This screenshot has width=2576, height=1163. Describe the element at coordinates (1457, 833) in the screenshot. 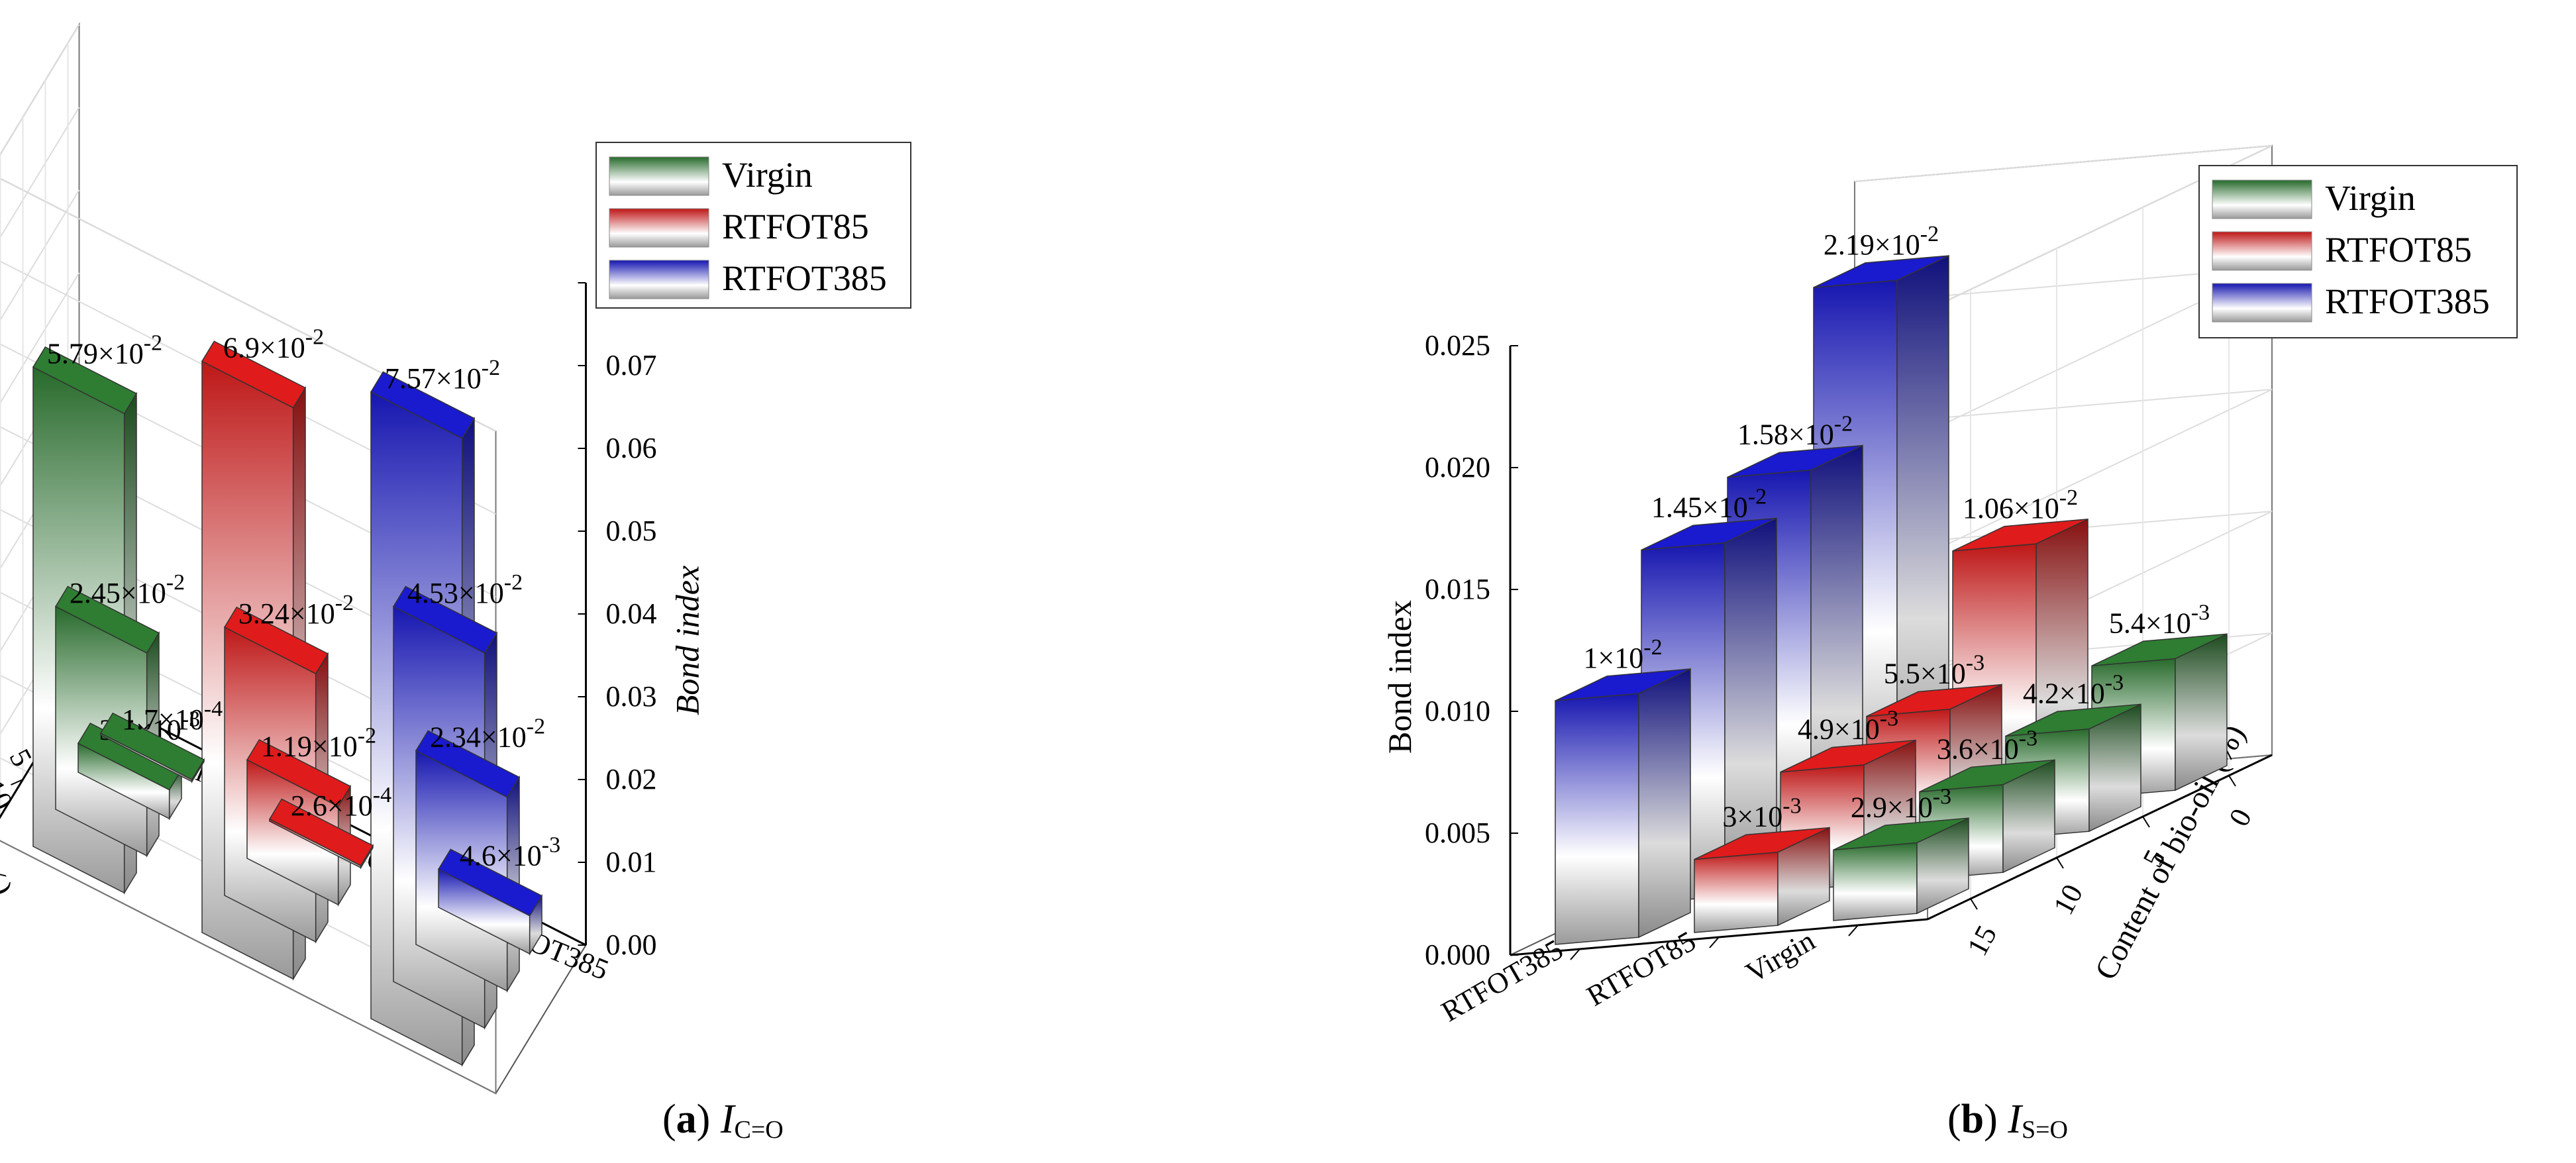

I see `z-tick-label: 0.005` at that location.